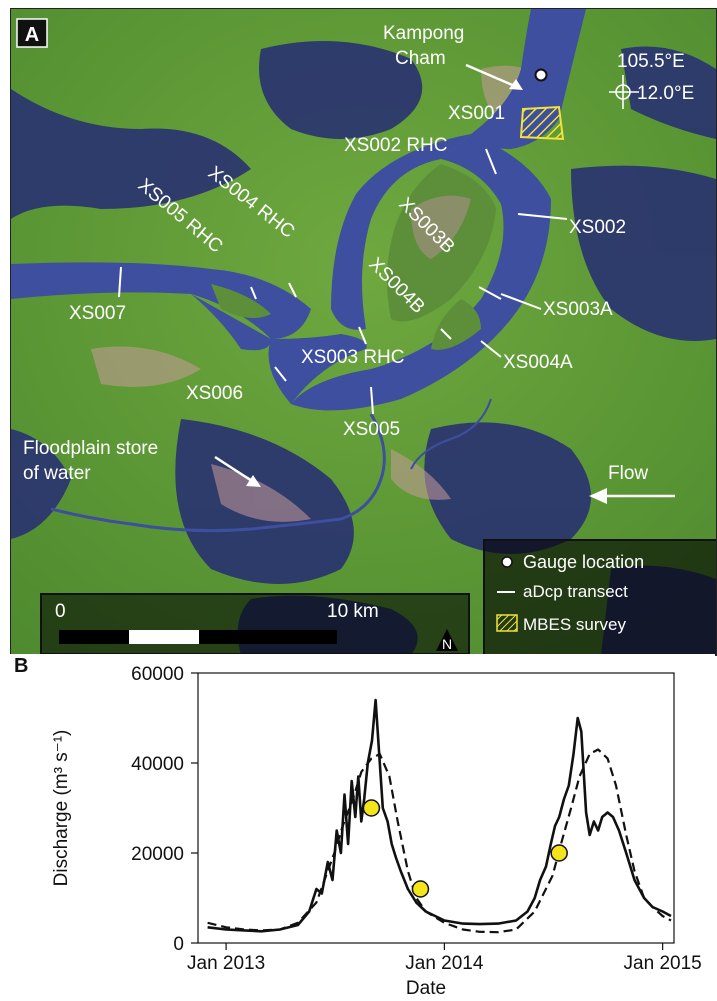  What do you see at coordinates (57, 473) in the screenshot?
I see `floodplain-label-line2: of water` at bounding box center [57, 473].